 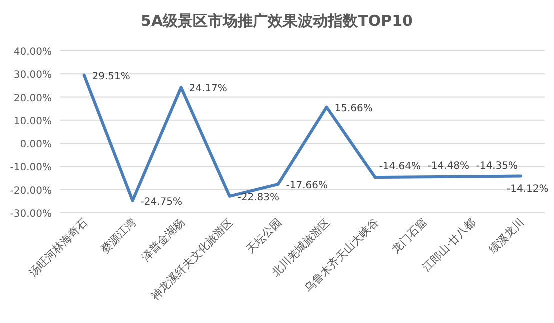 I want to click on y-tick-label: 0.00%, so click(x=36, y=145).